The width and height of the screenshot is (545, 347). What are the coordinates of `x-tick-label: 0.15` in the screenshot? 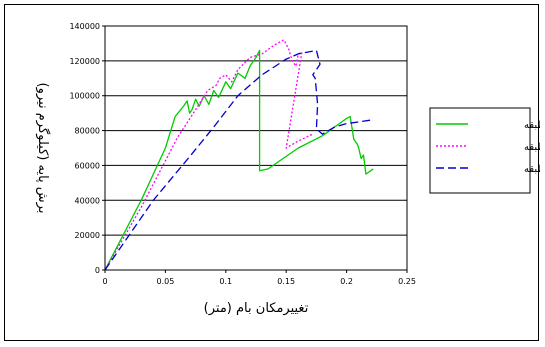 It's located at (286, 281).